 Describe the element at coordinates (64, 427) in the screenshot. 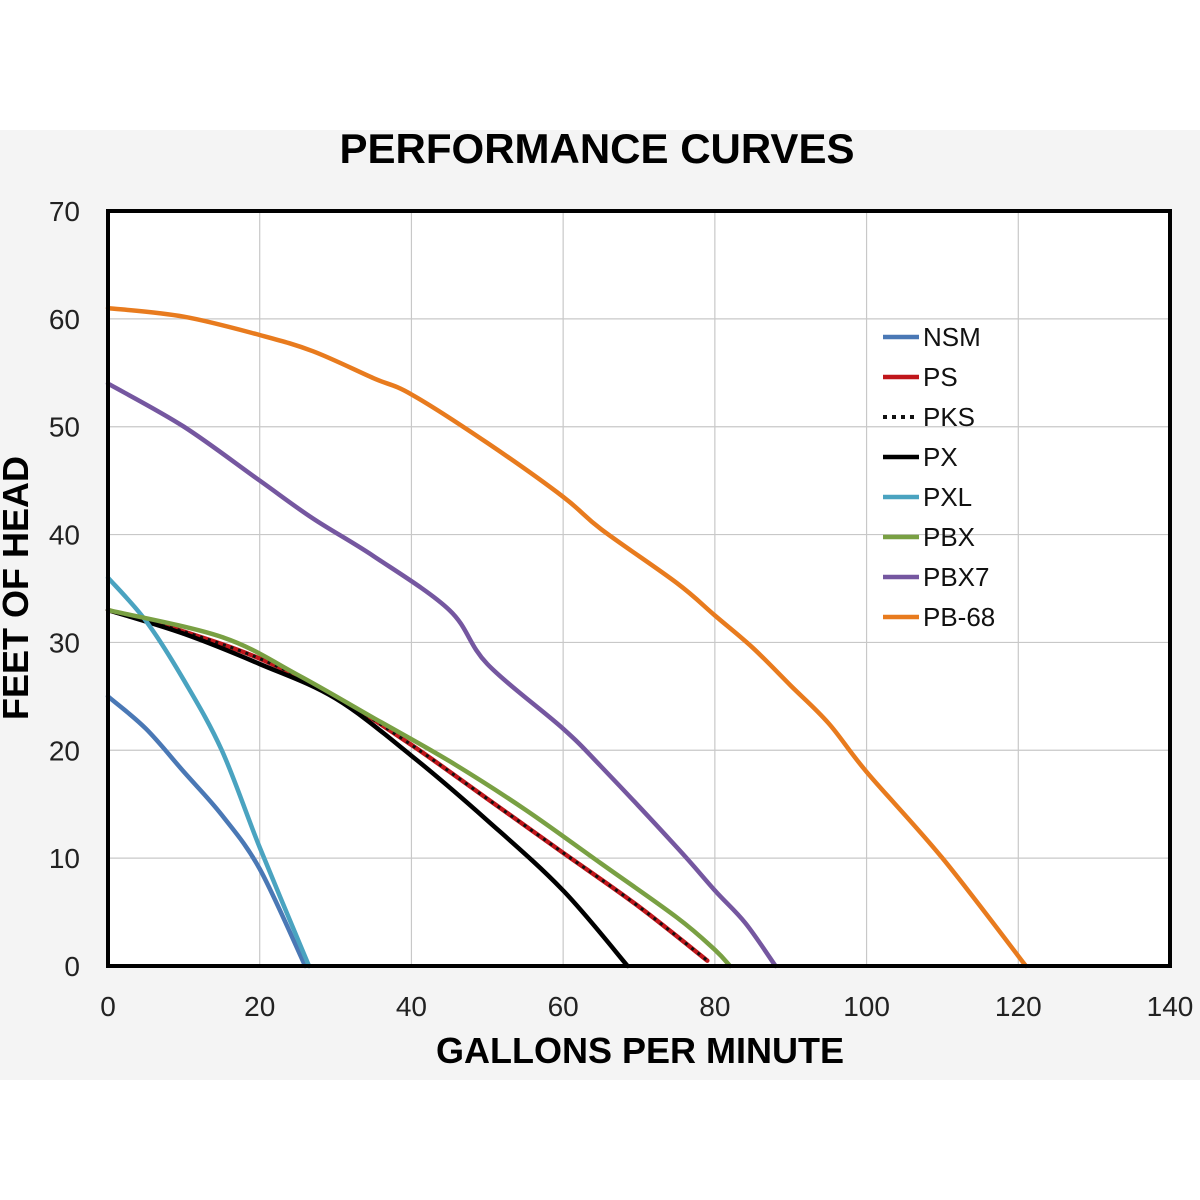

I see `y-tick-label: 50` at that location.